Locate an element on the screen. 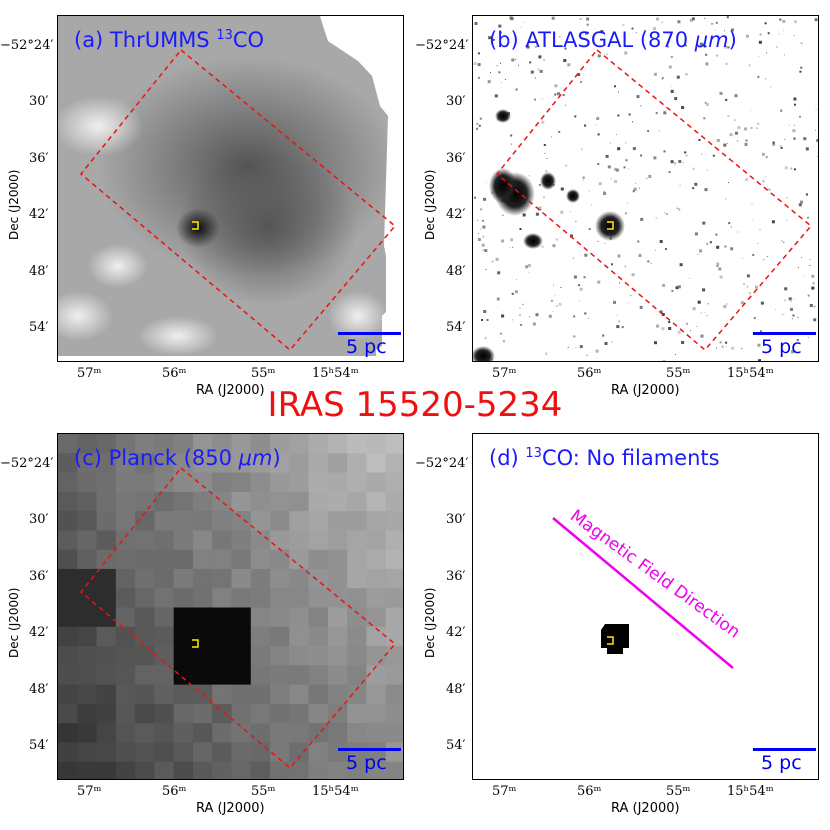 This screenshot has height=830, width=830. panel-d-ytick: 30′ is located at coordinates (456, 519).